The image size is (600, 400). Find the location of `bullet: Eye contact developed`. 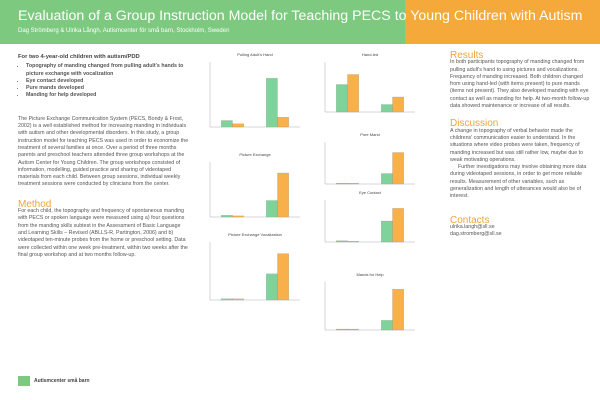

bullet: Eye contact developed is located at coordinates (108, 81).